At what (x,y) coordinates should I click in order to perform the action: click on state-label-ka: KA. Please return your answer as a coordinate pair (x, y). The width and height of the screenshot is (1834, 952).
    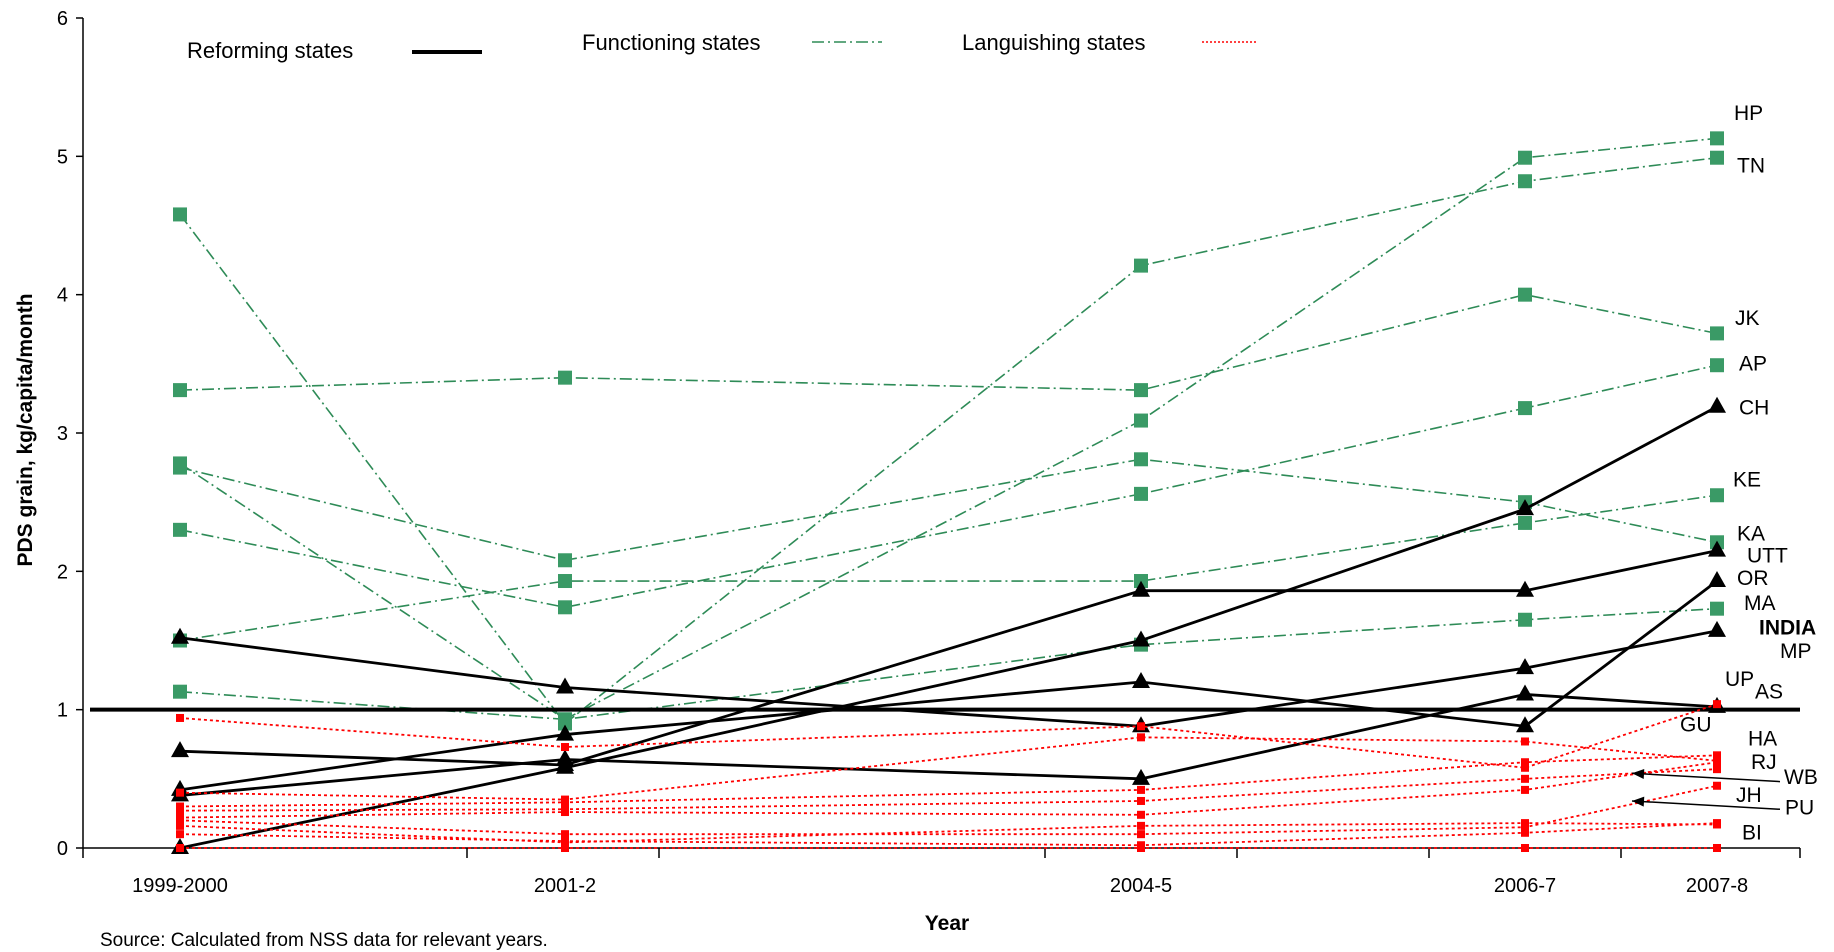
    Looking at the image, I should click on (1751, 534).